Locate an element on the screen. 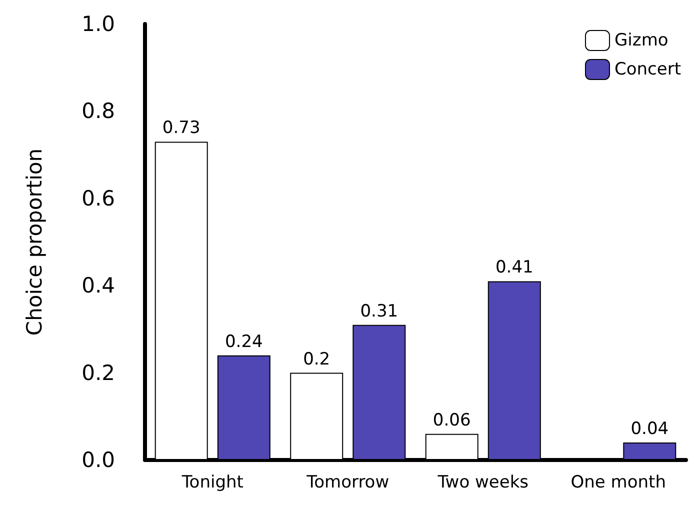 The image size is (696, 510). data-label: 0.2 is located at coordinates (316, 359).